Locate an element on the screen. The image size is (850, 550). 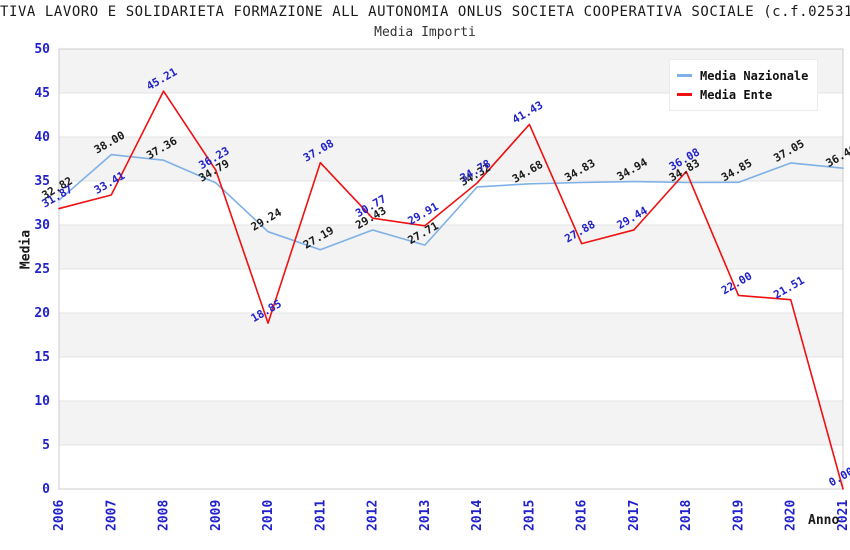
x-tick-label: 2015 is located at coordinates (529, 515).